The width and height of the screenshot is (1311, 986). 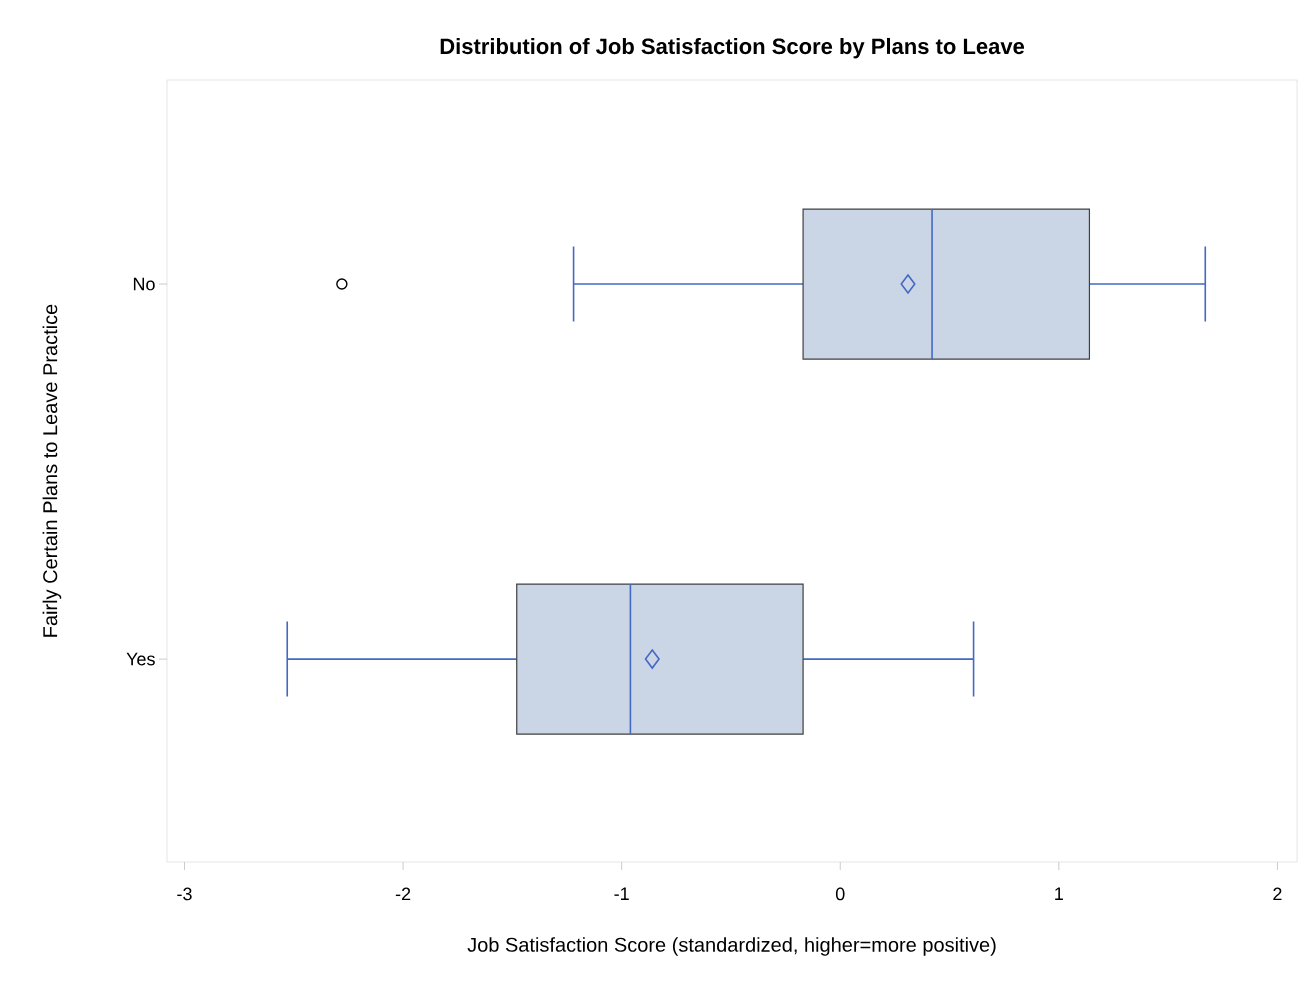 I want to click on y-axis-title: Fairly Certain Plans to Leave Practice, so click(x=52, y=470).